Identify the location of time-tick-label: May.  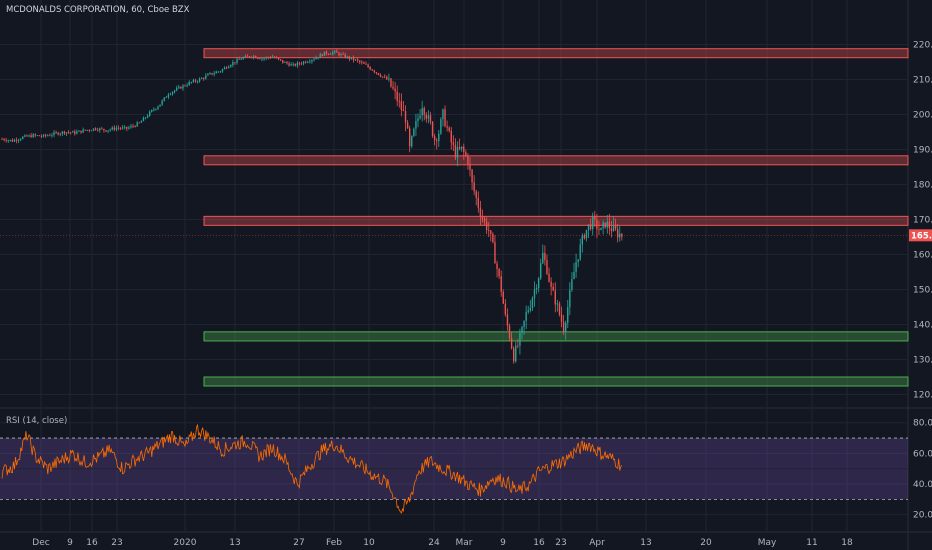
(767, 543).